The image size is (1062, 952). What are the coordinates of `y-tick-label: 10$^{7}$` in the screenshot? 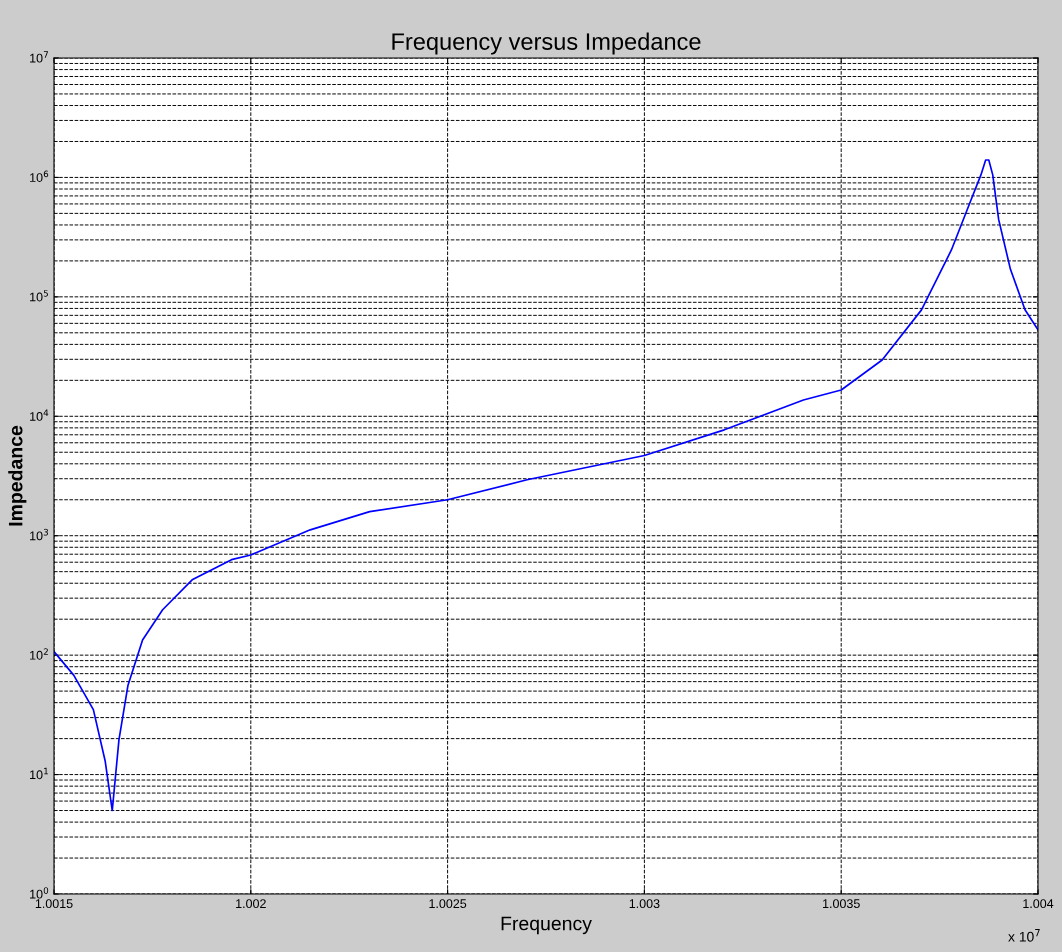 It's located at (39, 57).